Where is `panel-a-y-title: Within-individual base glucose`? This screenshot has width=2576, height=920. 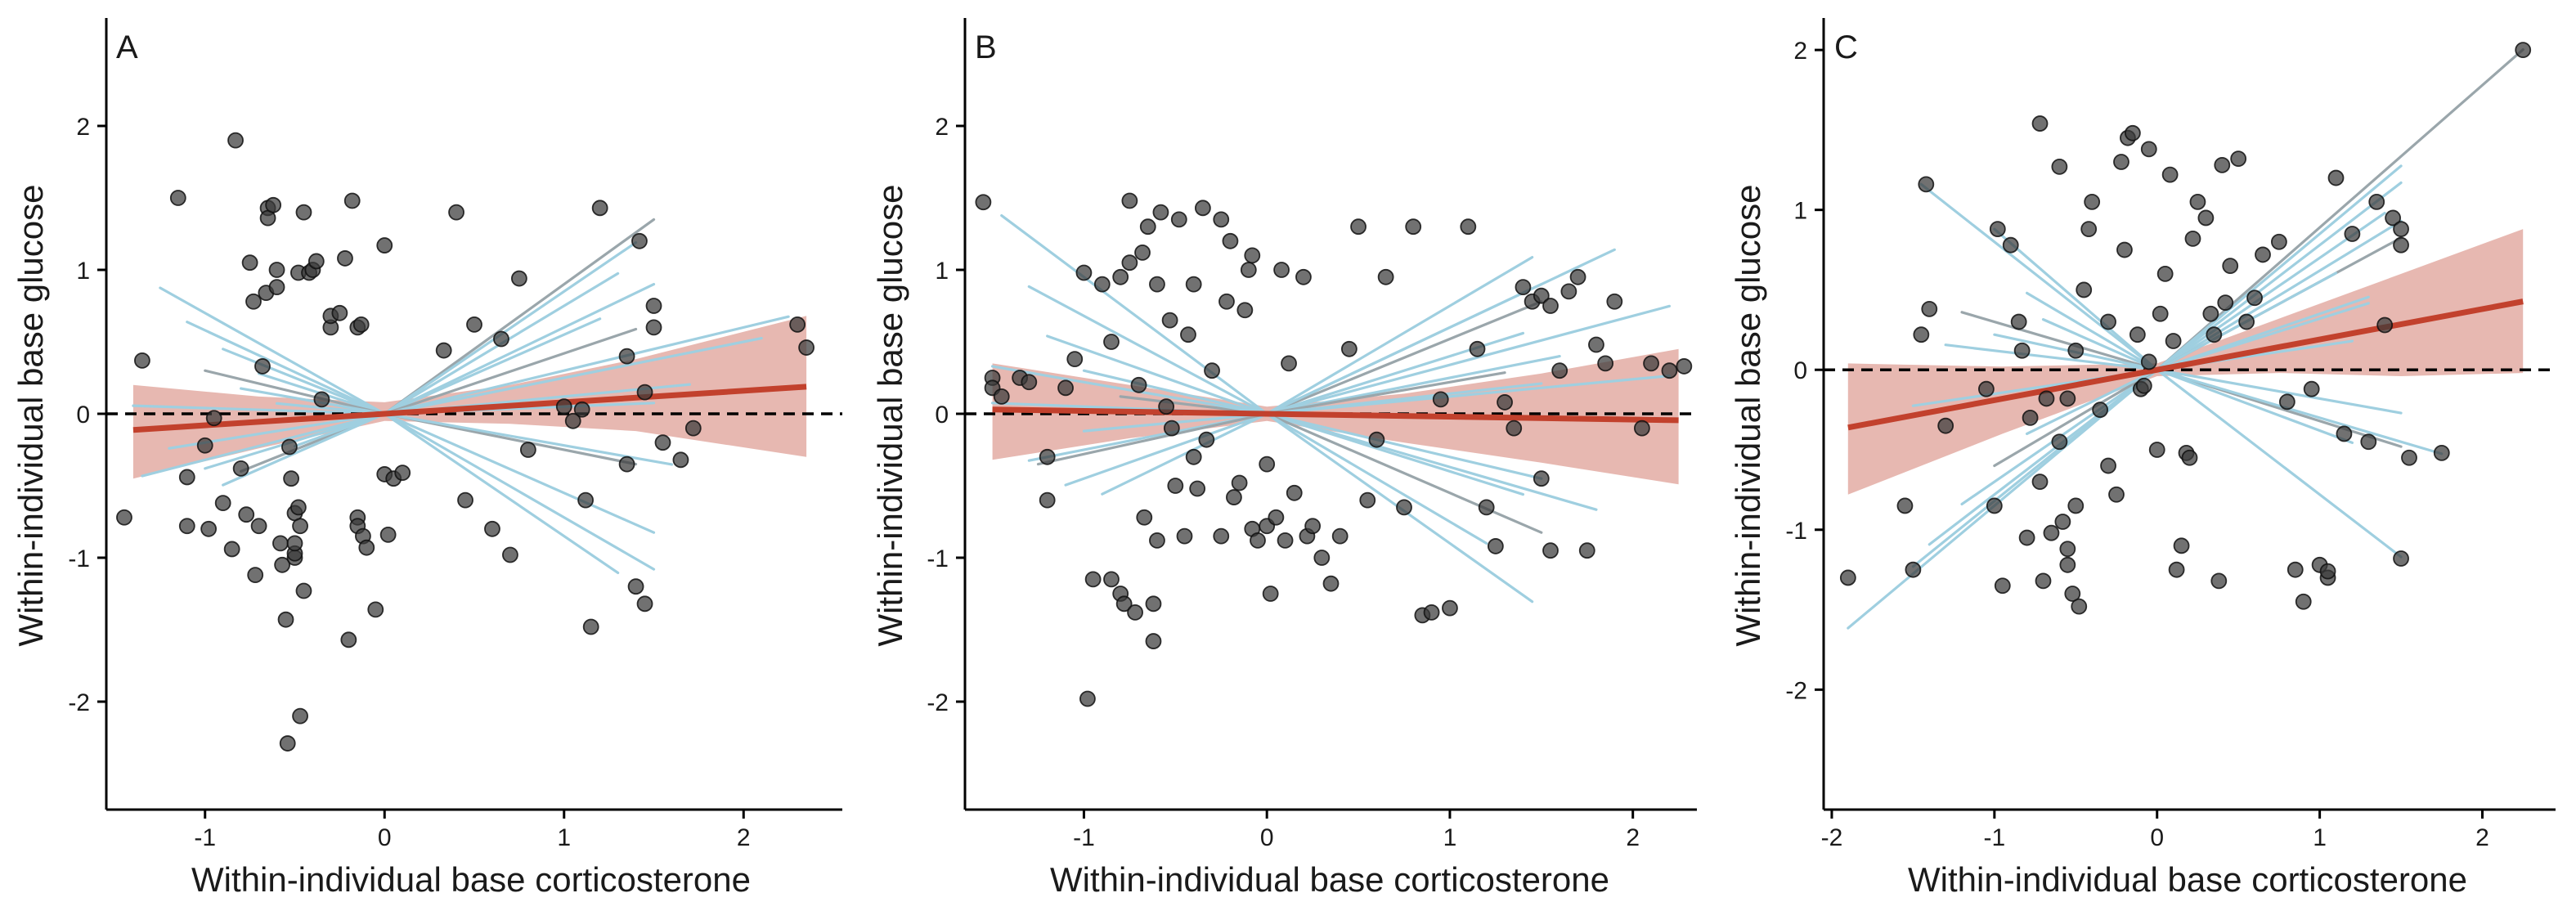
panel-a-y-title: Within-individual base glucose is located at coordinates (31, 416).